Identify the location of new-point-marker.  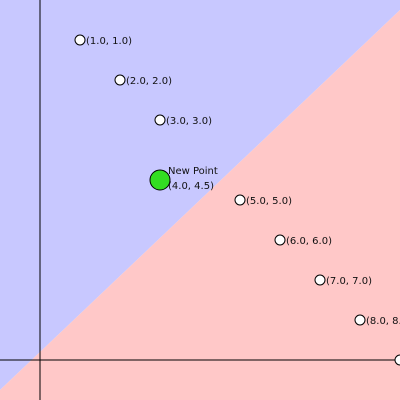
(160, 180).